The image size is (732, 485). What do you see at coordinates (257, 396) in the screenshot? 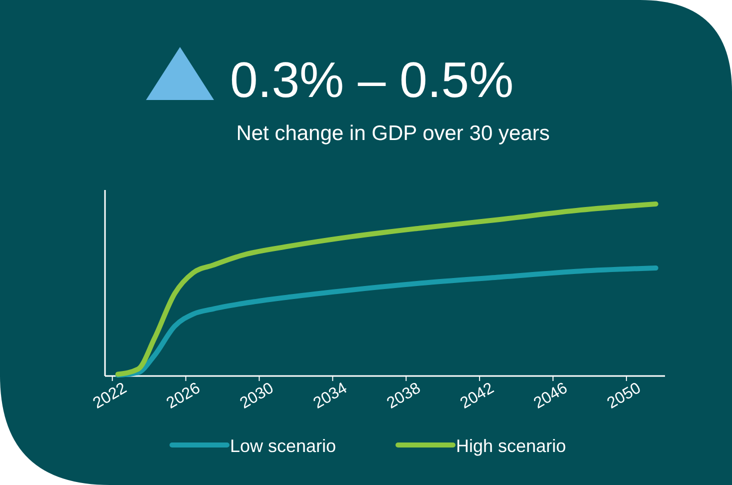
I see `x-tick-label: 2030` at bounding box center [257, 396].